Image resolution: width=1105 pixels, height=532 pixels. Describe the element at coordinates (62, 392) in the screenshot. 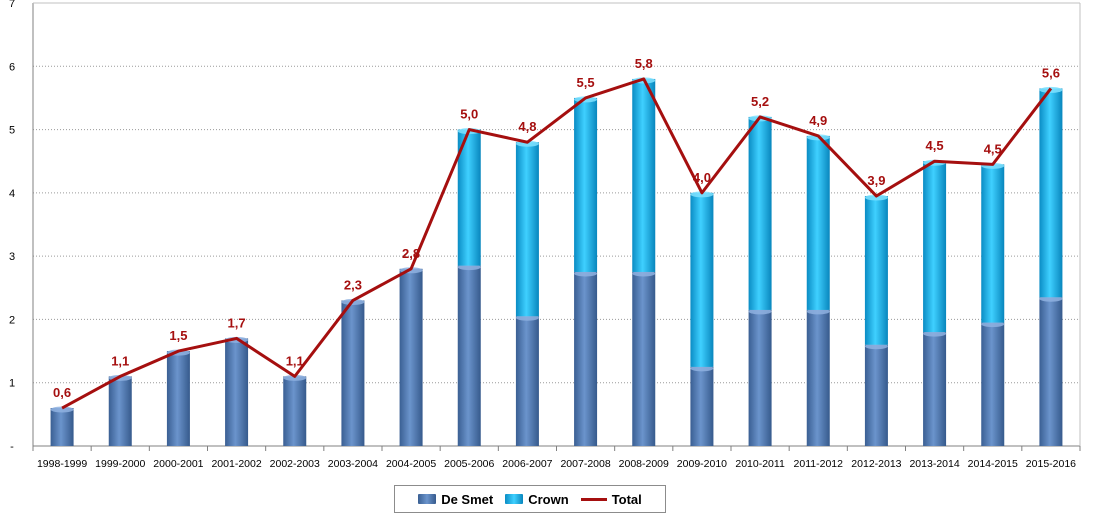

I see `data-label-total: 0,6` at that location.